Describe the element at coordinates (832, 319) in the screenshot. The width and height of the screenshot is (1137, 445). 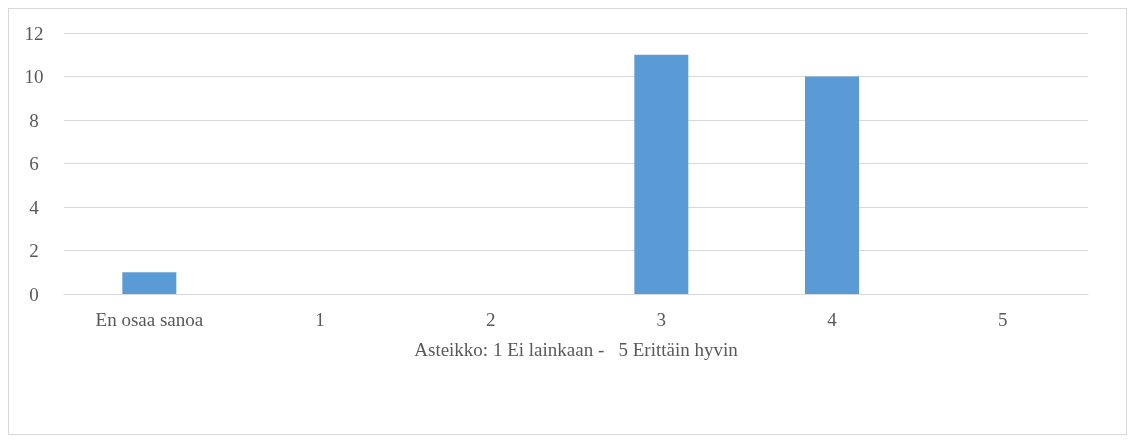
I see `x-tick-label: 4` at that location.